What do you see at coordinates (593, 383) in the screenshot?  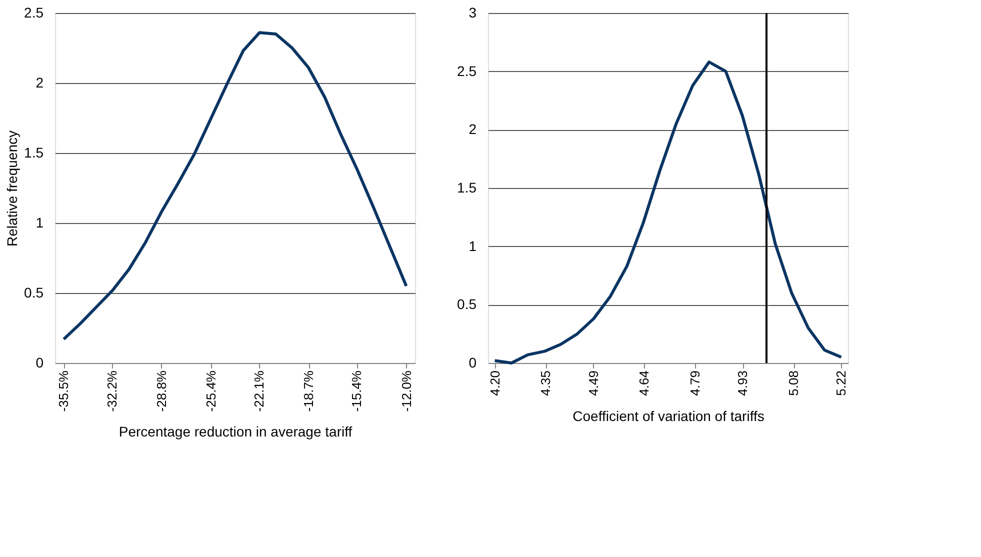 I see `x-tick-label: 4.49` at bounding box center [593, 383].